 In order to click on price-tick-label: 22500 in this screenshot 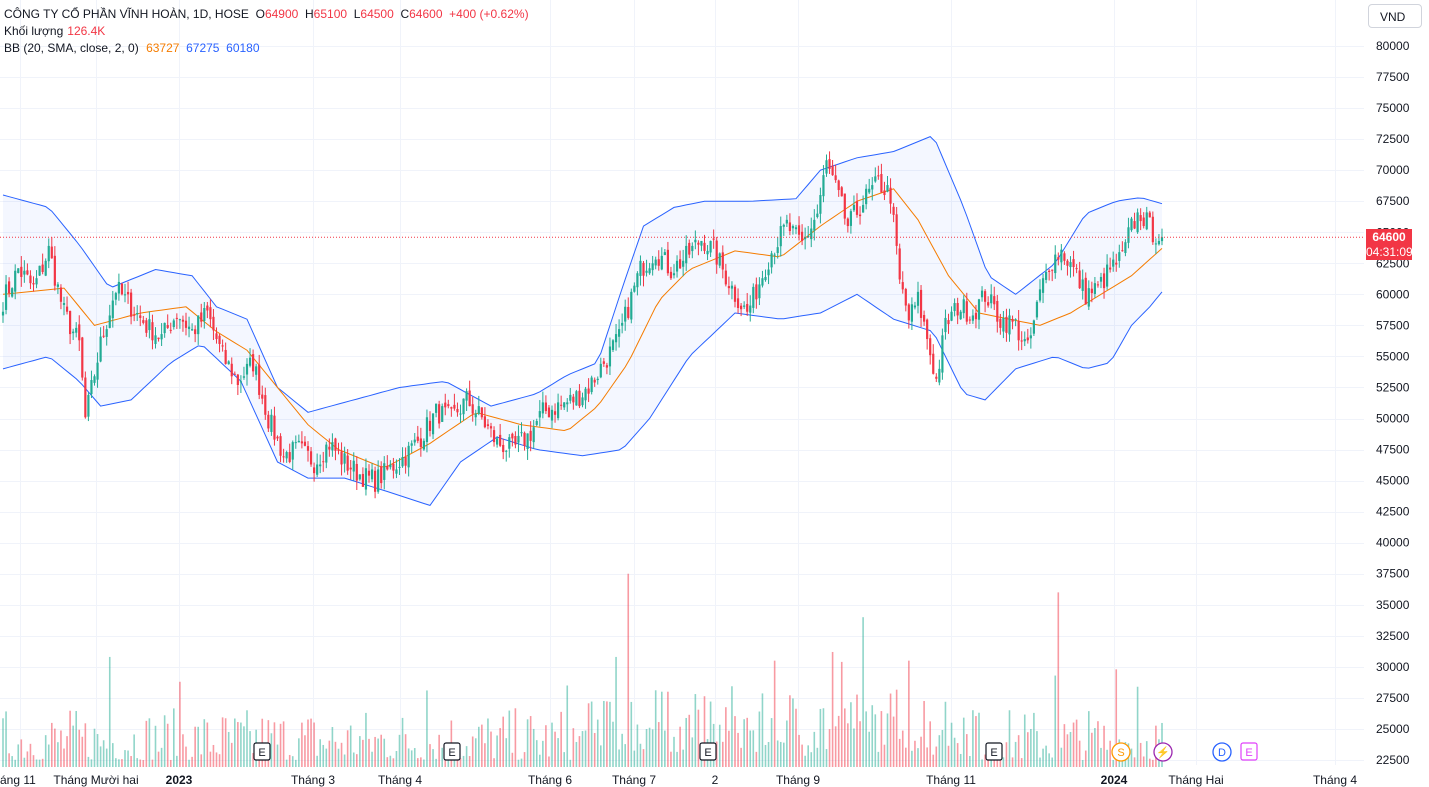, I will do `click(1393, 760)`.